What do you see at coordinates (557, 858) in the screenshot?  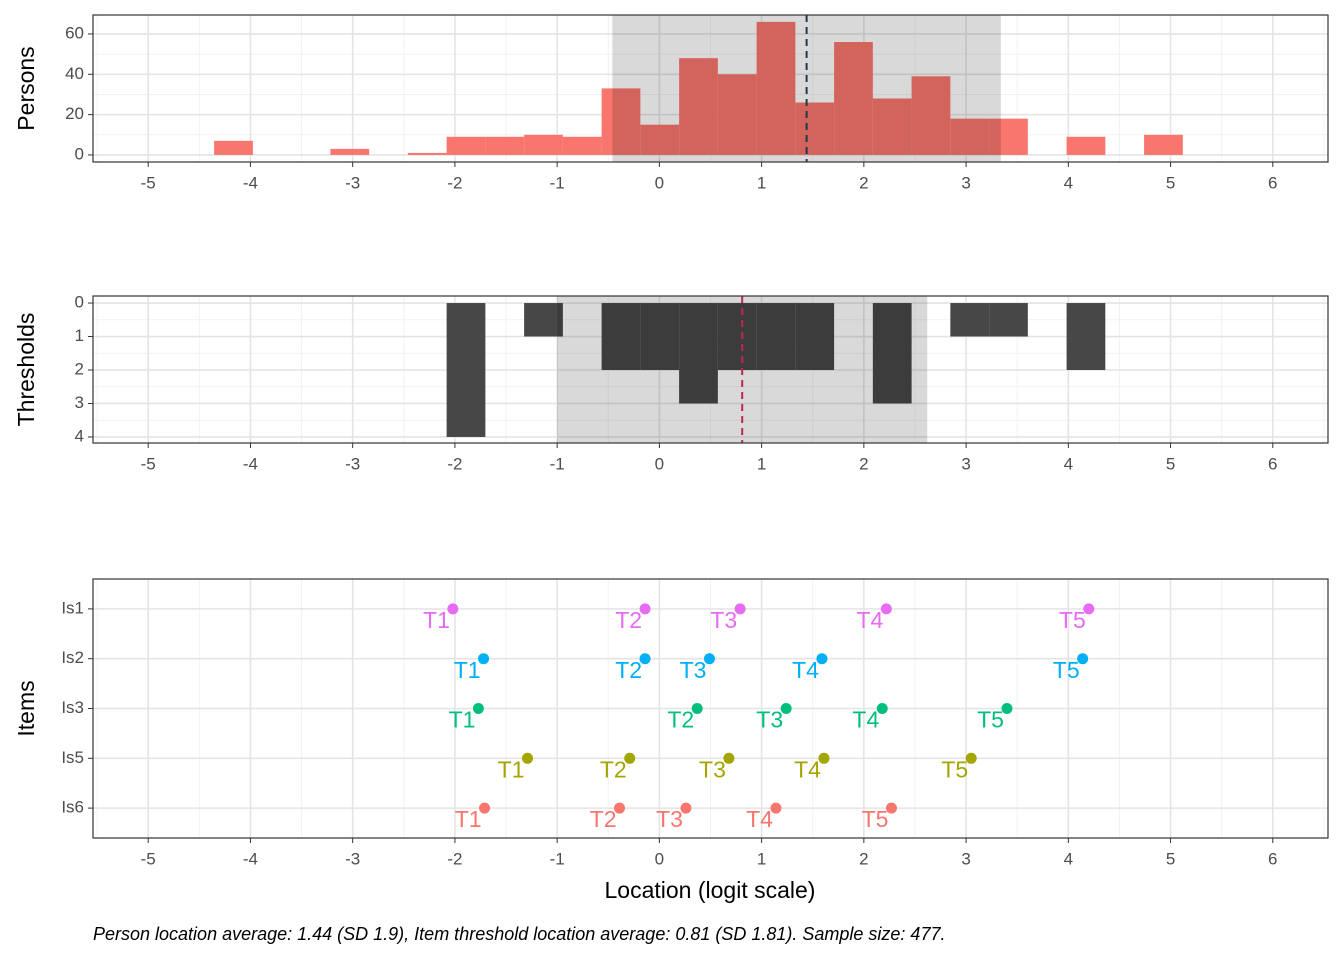 I see `x-tick-label: -1` at bounding box center [557, 858].